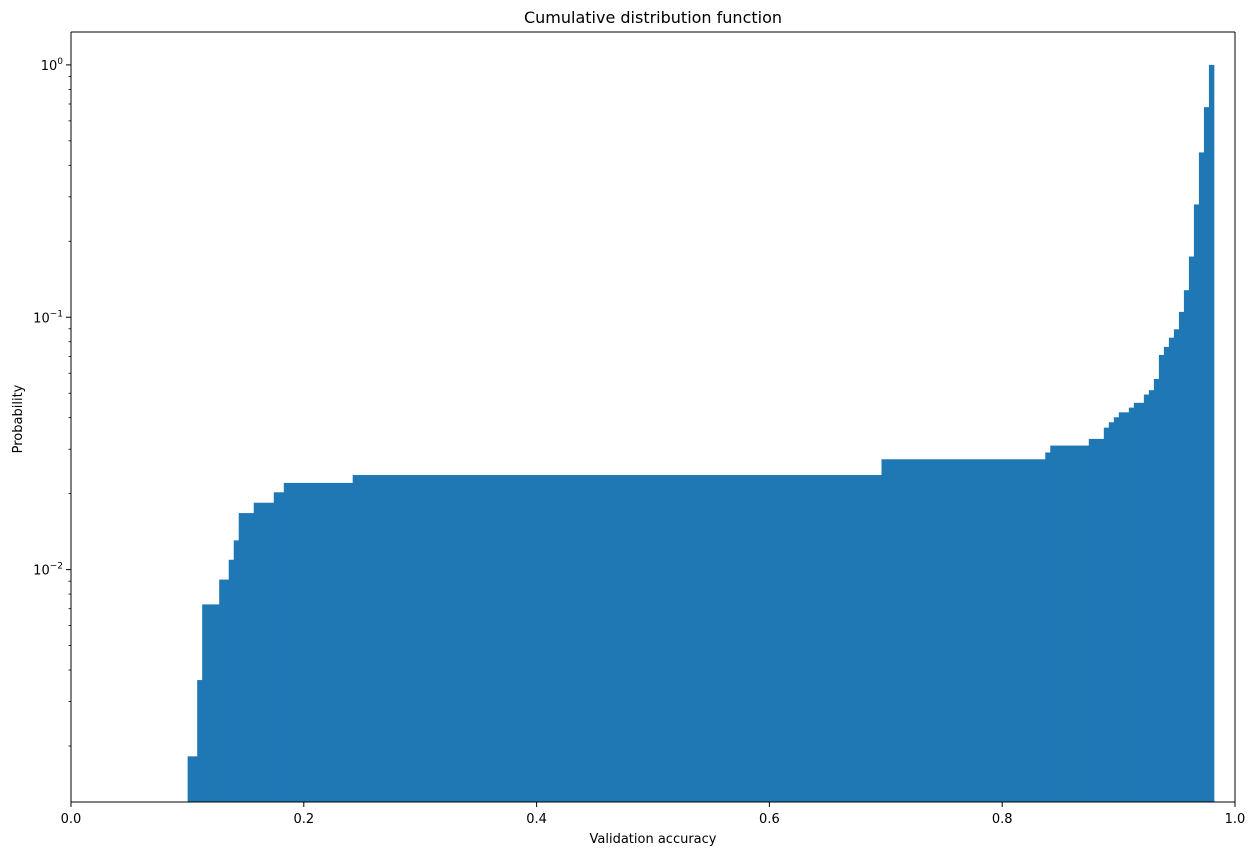  I want to click on y-tick-label: 10⁻², so click(48, 570).